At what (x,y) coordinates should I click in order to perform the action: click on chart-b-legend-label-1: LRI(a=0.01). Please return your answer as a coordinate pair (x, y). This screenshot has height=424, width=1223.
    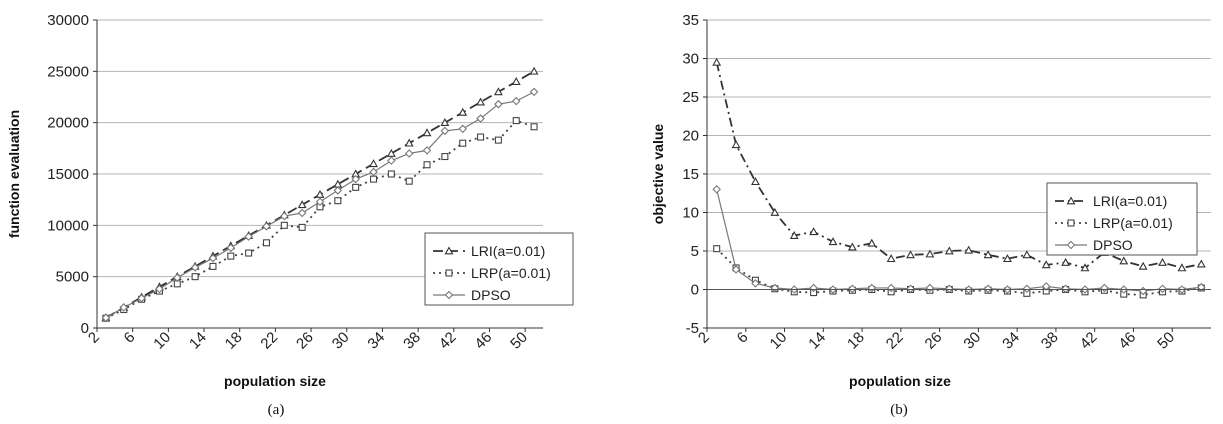
    Looking at the image, I should click on (1130, 201).